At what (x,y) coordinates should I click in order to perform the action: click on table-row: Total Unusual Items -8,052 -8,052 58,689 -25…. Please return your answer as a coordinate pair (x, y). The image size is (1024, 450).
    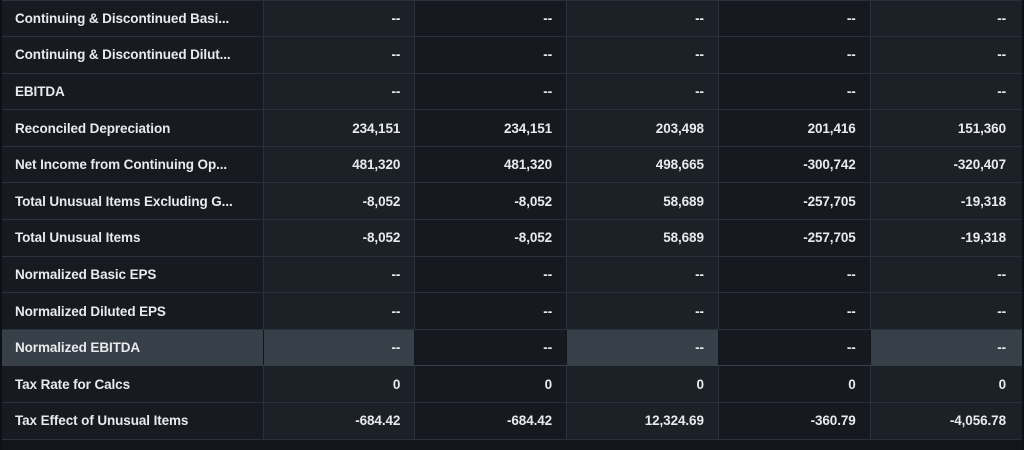
    Looking at the image, I should click on (512, 238).